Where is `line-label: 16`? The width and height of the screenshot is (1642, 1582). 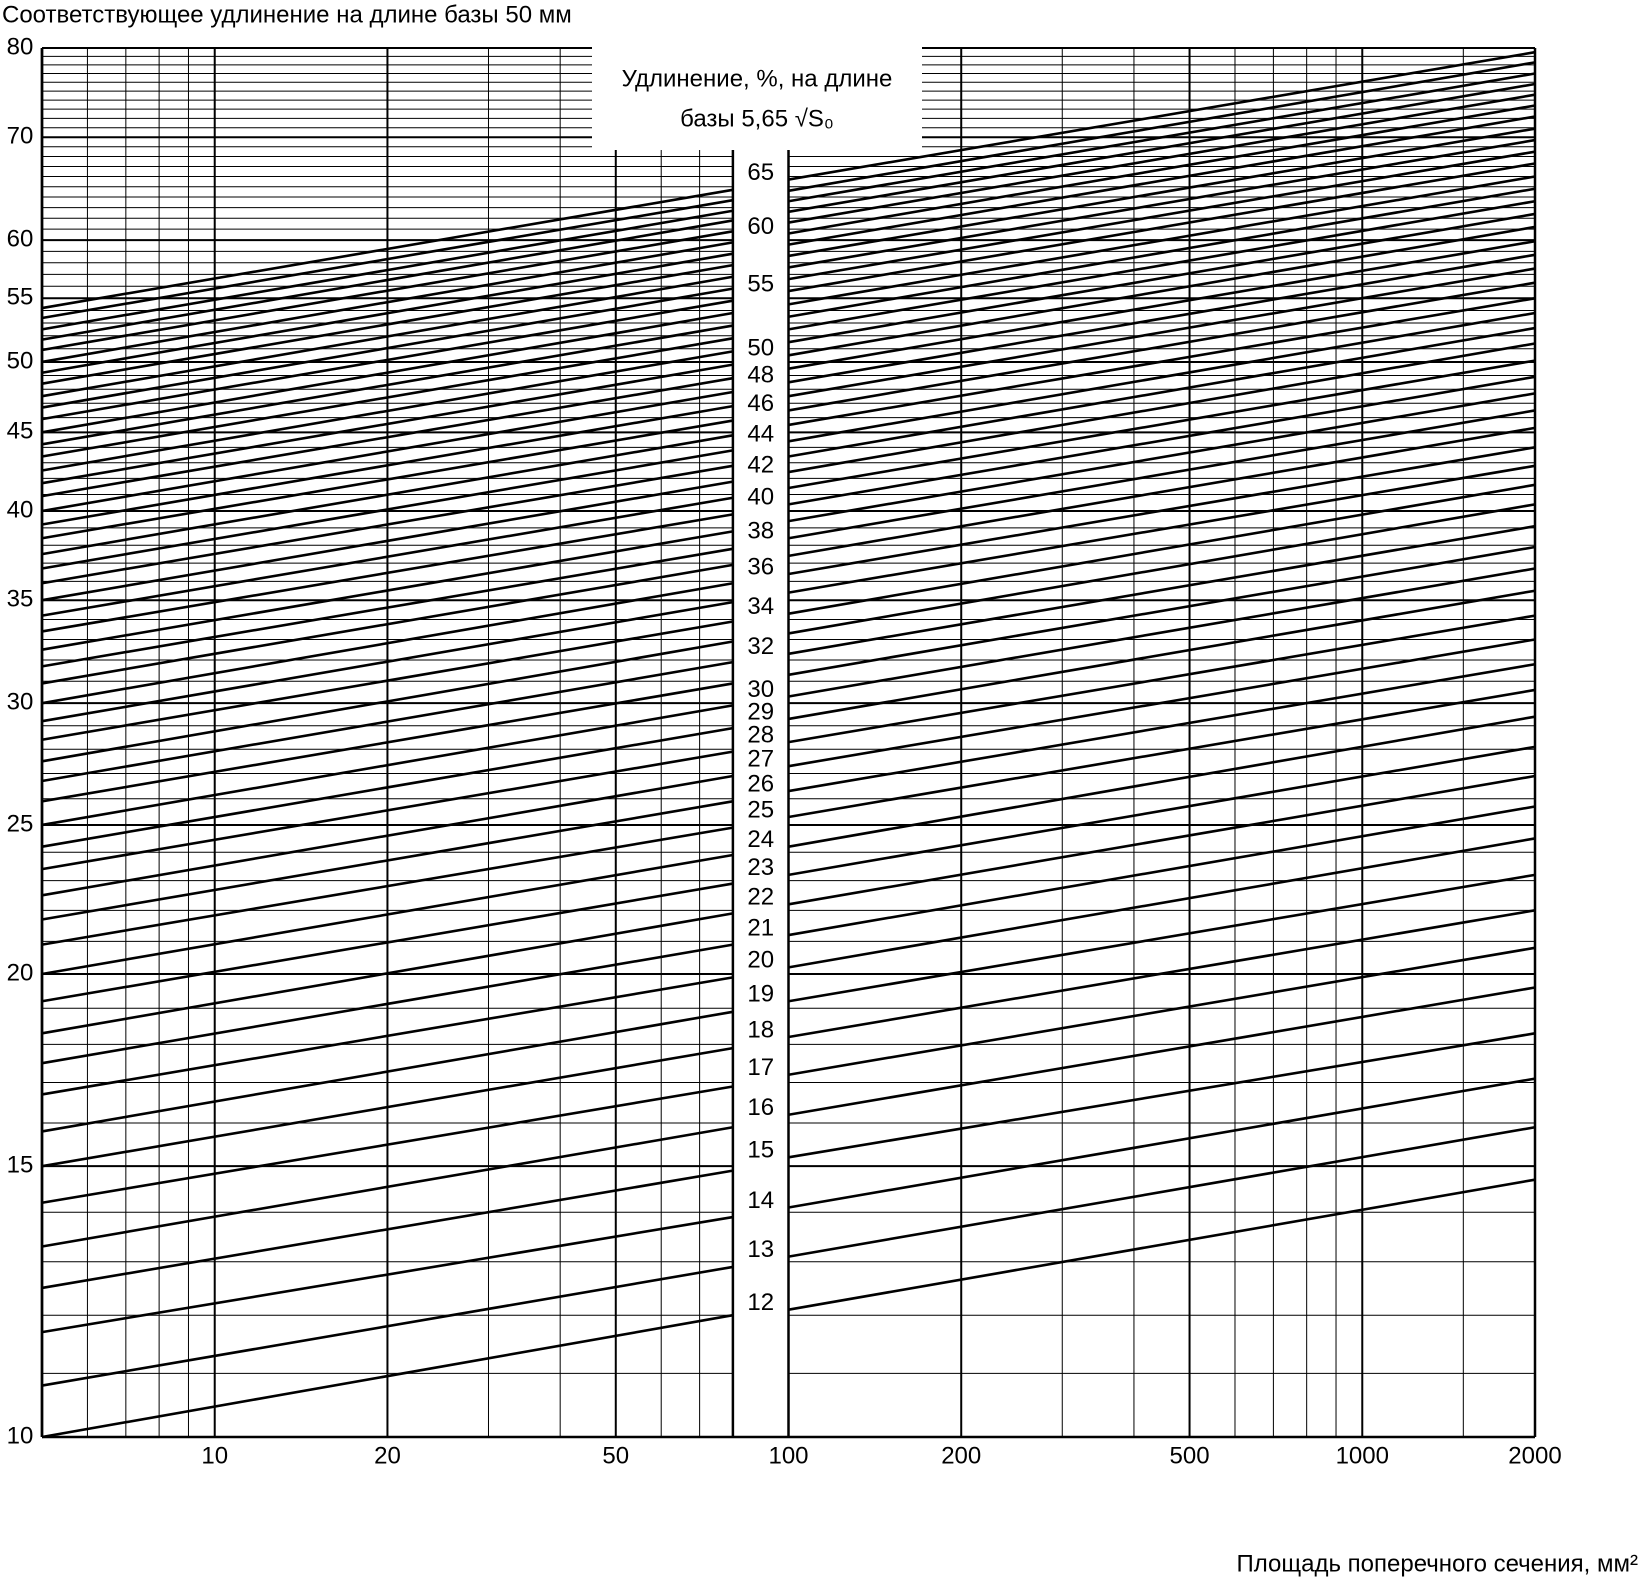 line-label: 16 is located at coordinates (760, 1107).